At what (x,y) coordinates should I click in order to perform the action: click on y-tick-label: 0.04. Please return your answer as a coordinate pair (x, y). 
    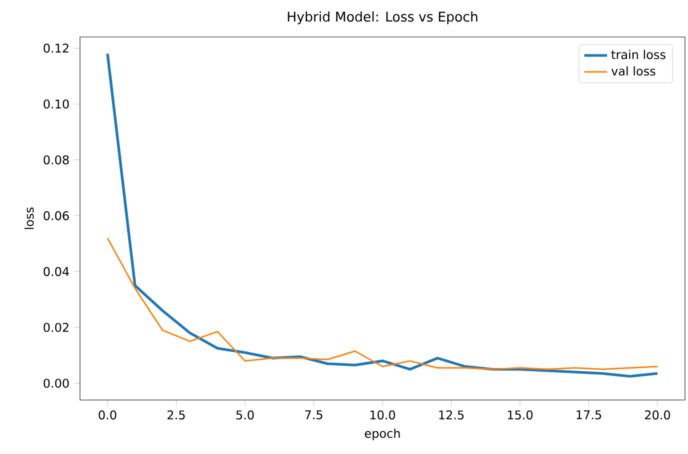
    Looking at the image, I should click on (56, 271).